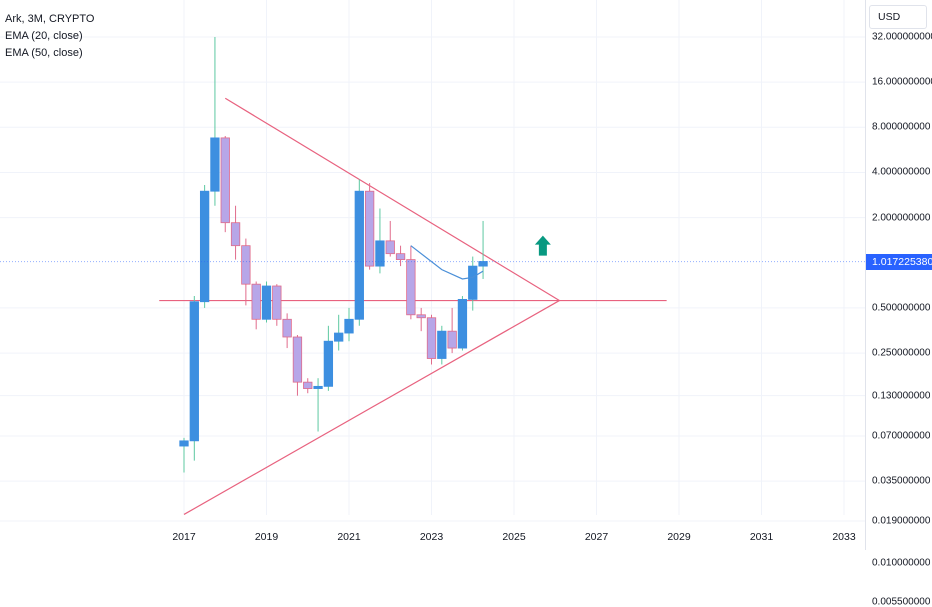  I want to click on y-tick-label-12: 0.005500000, so click(901, 601).